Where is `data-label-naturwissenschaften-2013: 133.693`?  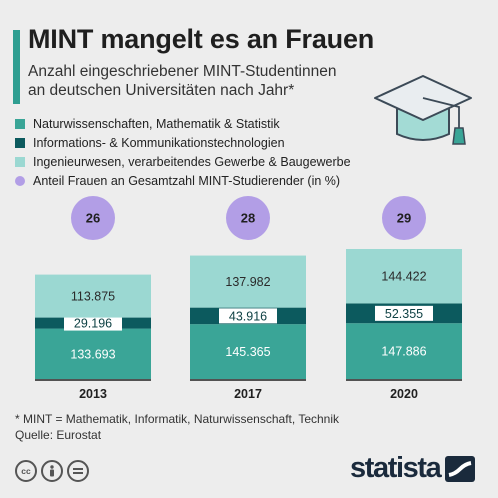 data-label-naturwissenschaften-2013: 133.693 is located at coordinates (92, 354).